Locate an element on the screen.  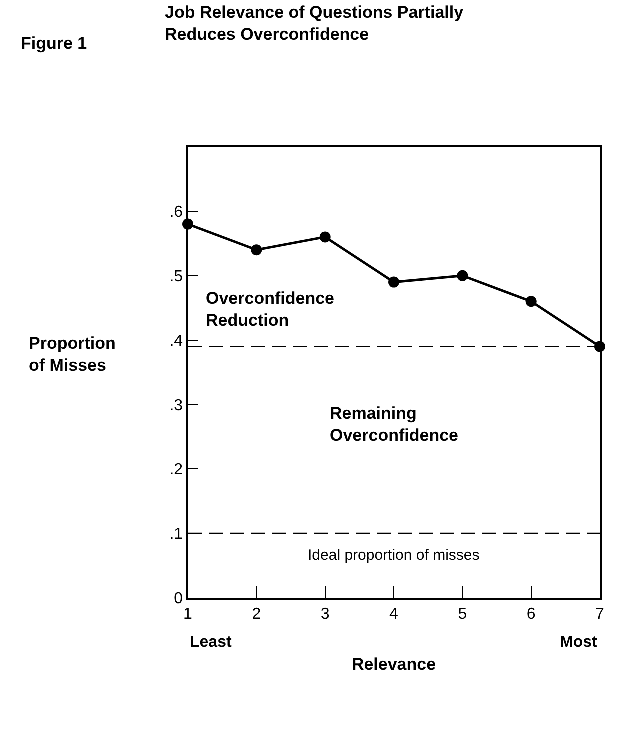
y-tick-label: .4 is located at coordinates (177, 341).